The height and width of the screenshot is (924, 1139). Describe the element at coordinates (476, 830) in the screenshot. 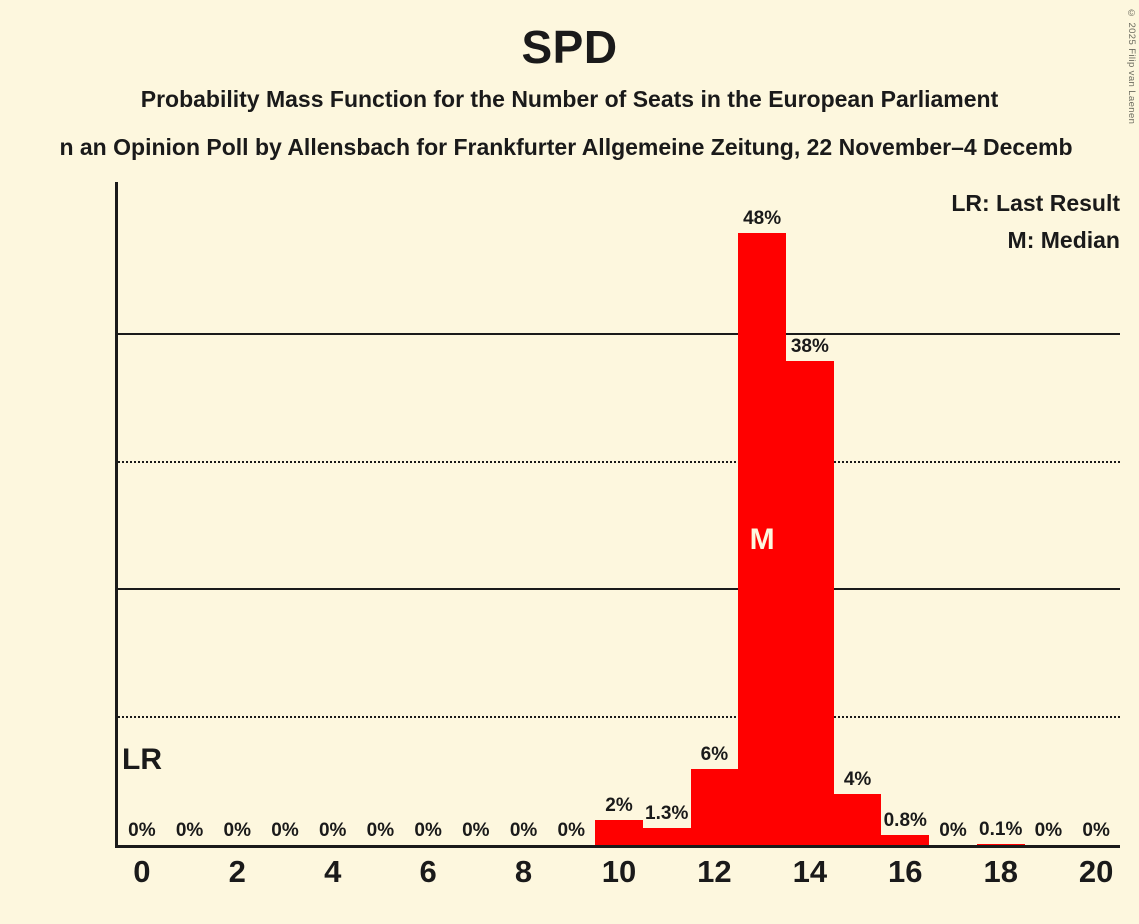

I see `bar-value-label-seat-7: 0%` at that location.